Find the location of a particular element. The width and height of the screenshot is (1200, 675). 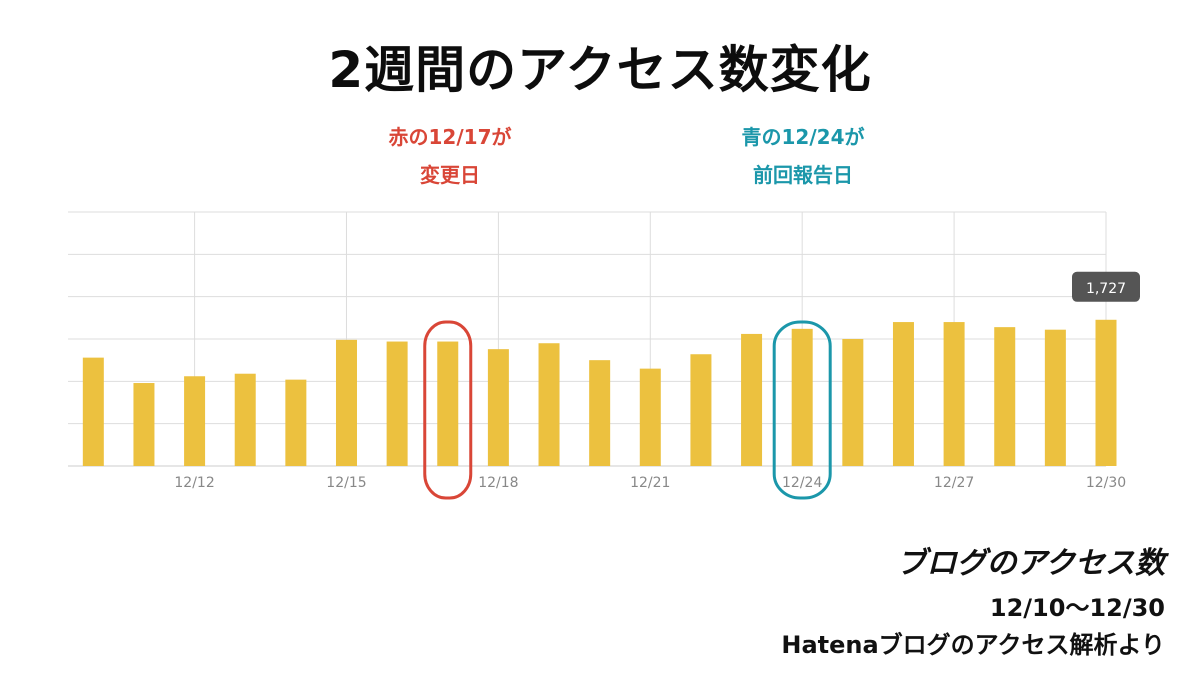

tick-label-12-24: 12/24 is located at coordinates (802, 483).